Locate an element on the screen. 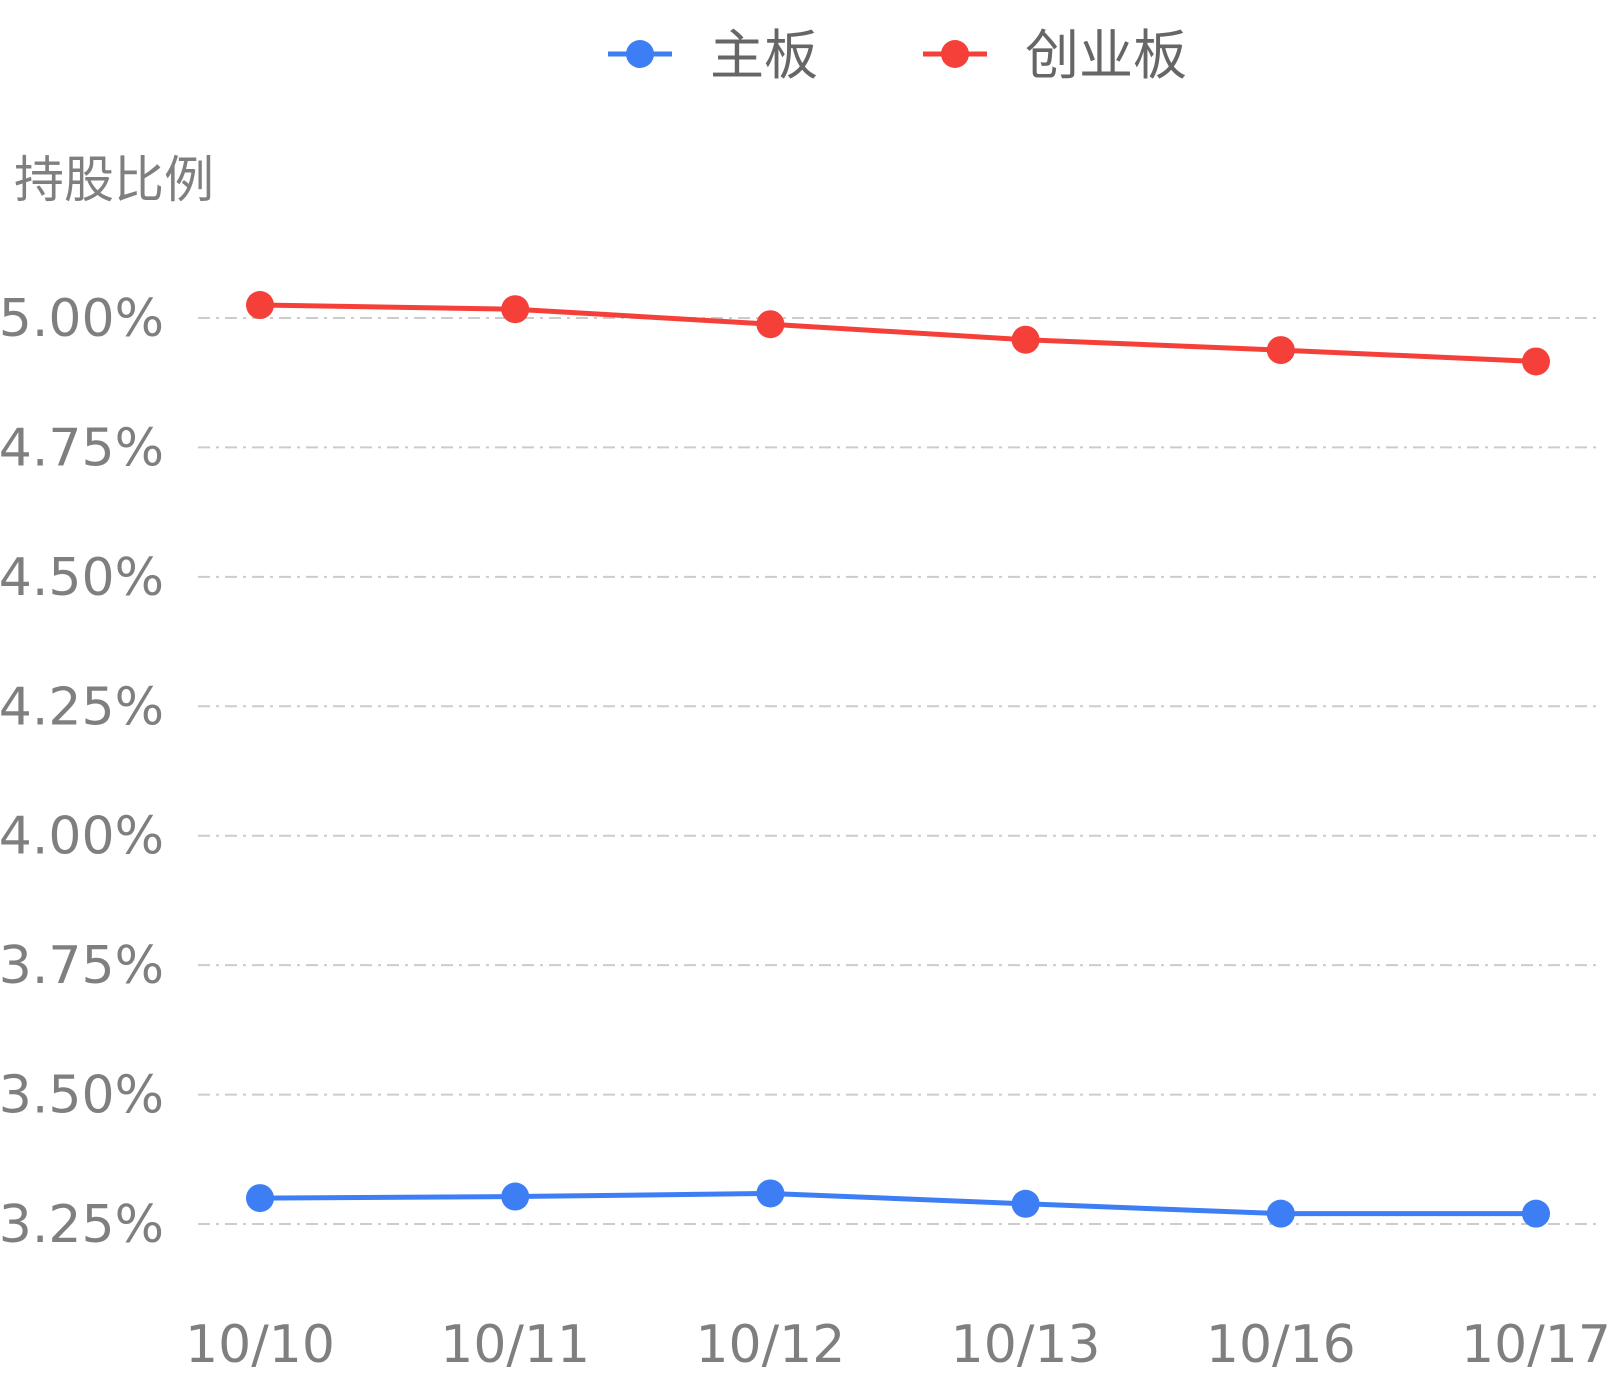 This screenshot has height=1380, width=1618. legend-label: 创业板 is located at coordinates (1106, 55).